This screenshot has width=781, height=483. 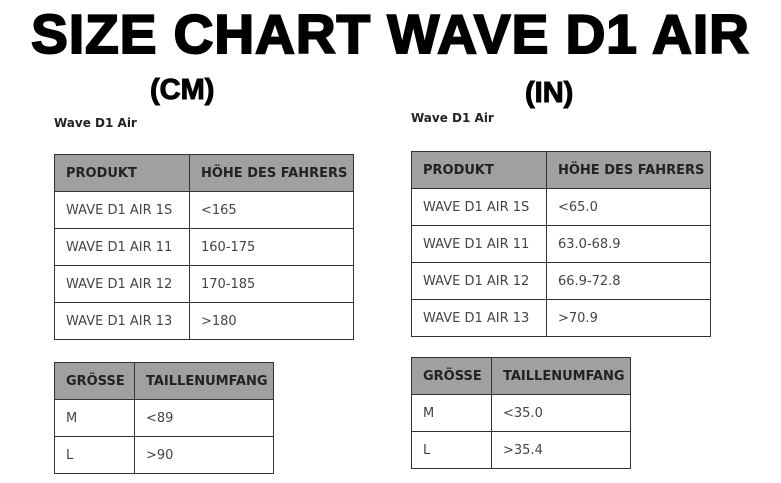 I want to click on table-cell: 66.9-72.8, so click(x=628, y=281).